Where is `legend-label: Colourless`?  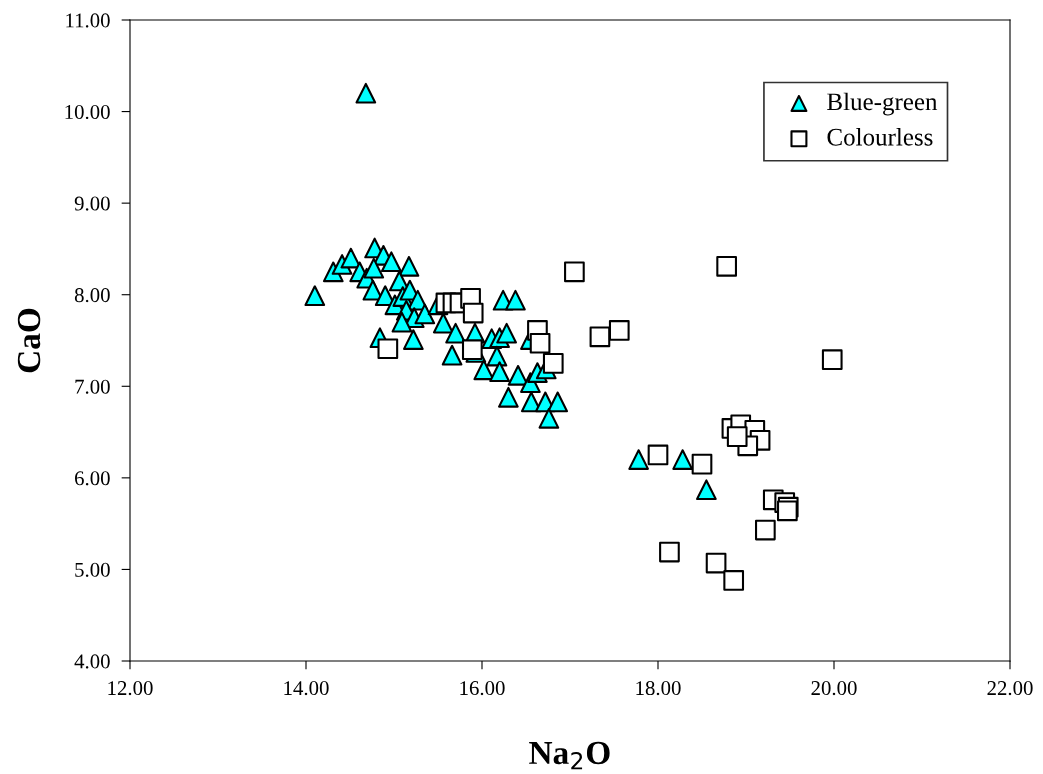
legend-label: Colourless is located at coordinates (880, 137).